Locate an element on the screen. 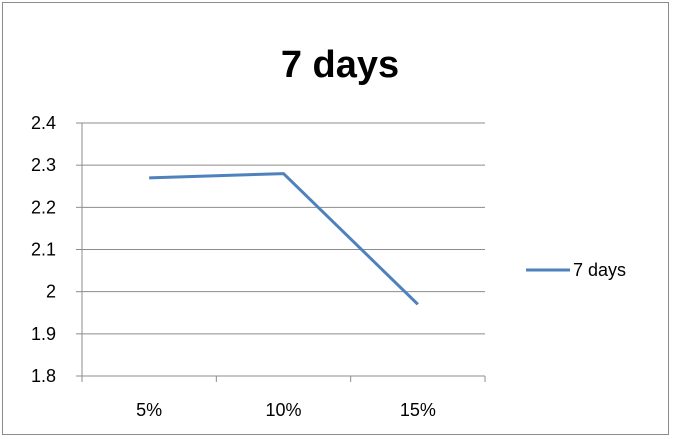 The width and height of the screenshot is (673, 439). x-tick-label: 10% is located at coordinates (283, 410).